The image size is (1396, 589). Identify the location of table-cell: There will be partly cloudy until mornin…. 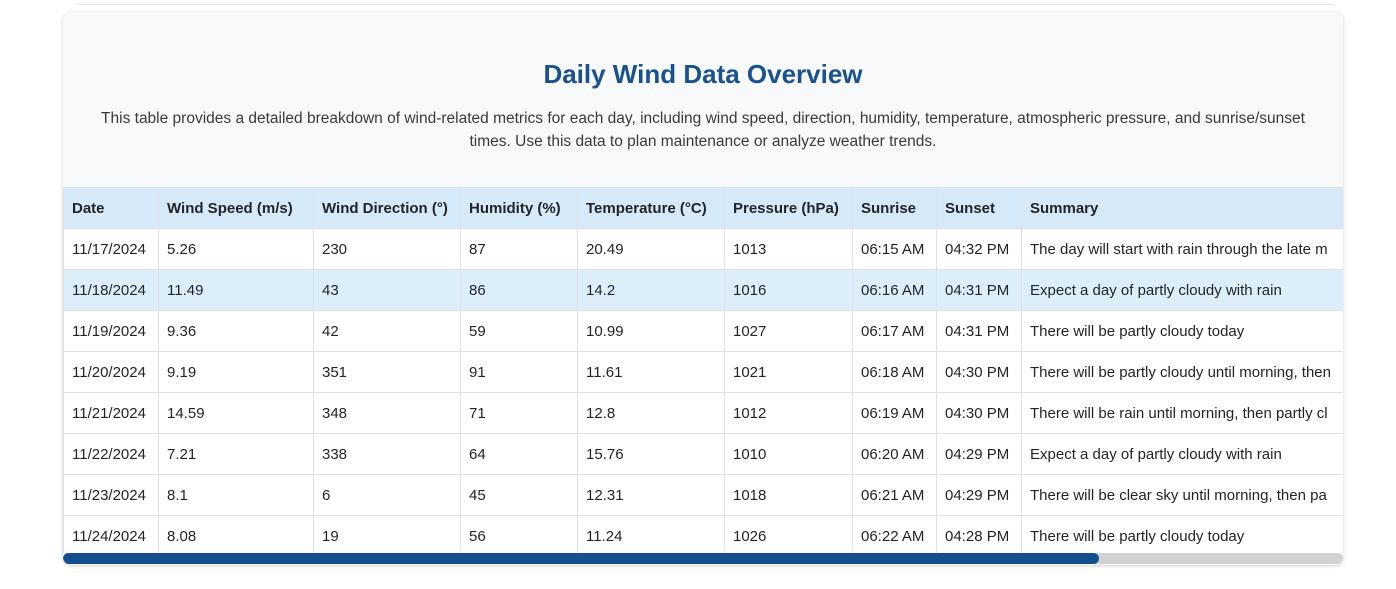
(1182, 372).